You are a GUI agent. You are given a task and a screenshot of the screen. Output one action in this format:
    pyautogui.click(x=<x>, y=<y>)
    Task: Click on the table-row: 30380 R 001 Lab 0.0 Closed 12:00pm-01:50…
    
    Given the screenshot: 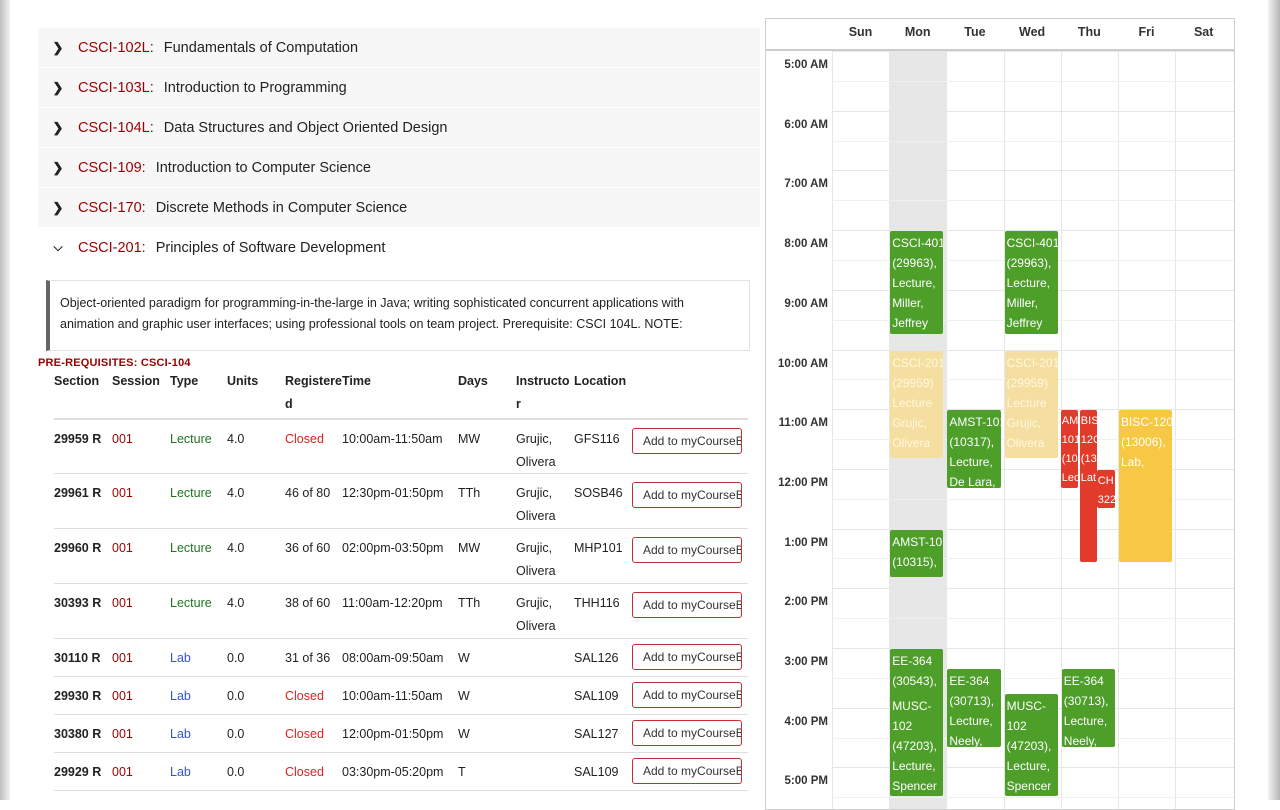 What is the action you would take?
    pyautogui.click(x=401, y=734)
    